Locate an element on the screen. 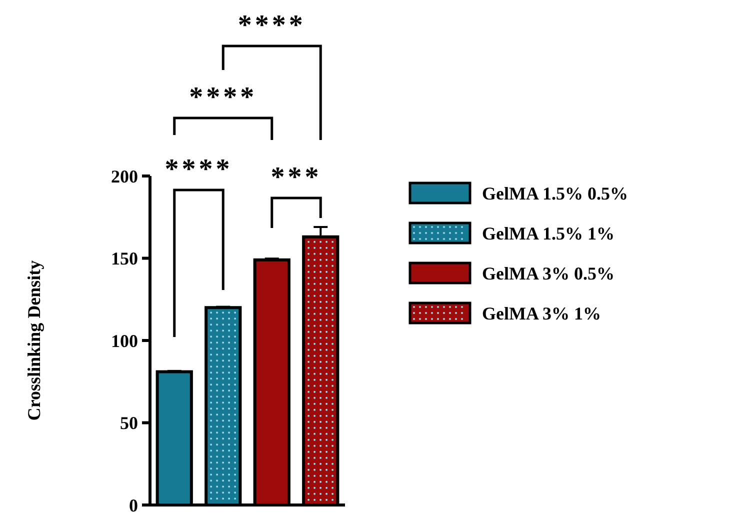 Image resolution: width=753 pixels, height=520 pixels. y-tick-label: 50 is located at coordinates (129, 423).